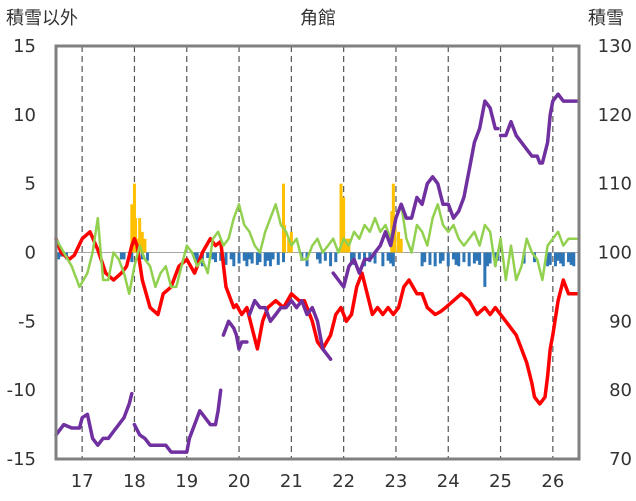 This screenshot has width=636, height=501. I want to click on y-right-tick-label: 100, so click(615, 253).